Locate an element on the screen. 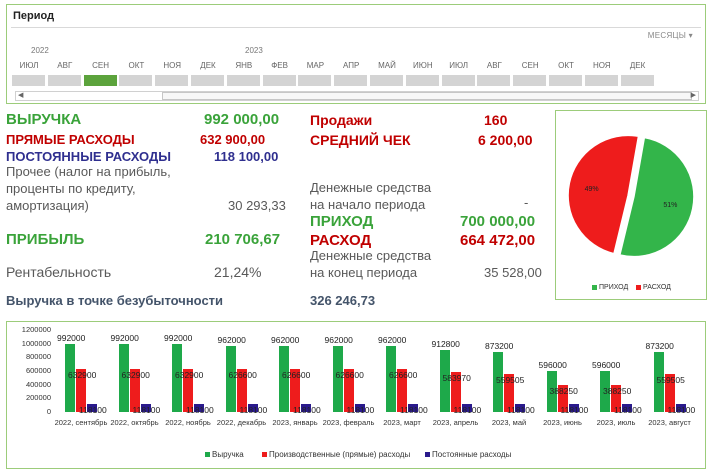 The height and width of the screenshot is (474, 720). bar-legend-direct: Производственные (прямые) расходы is located at coordinates (336, 454).